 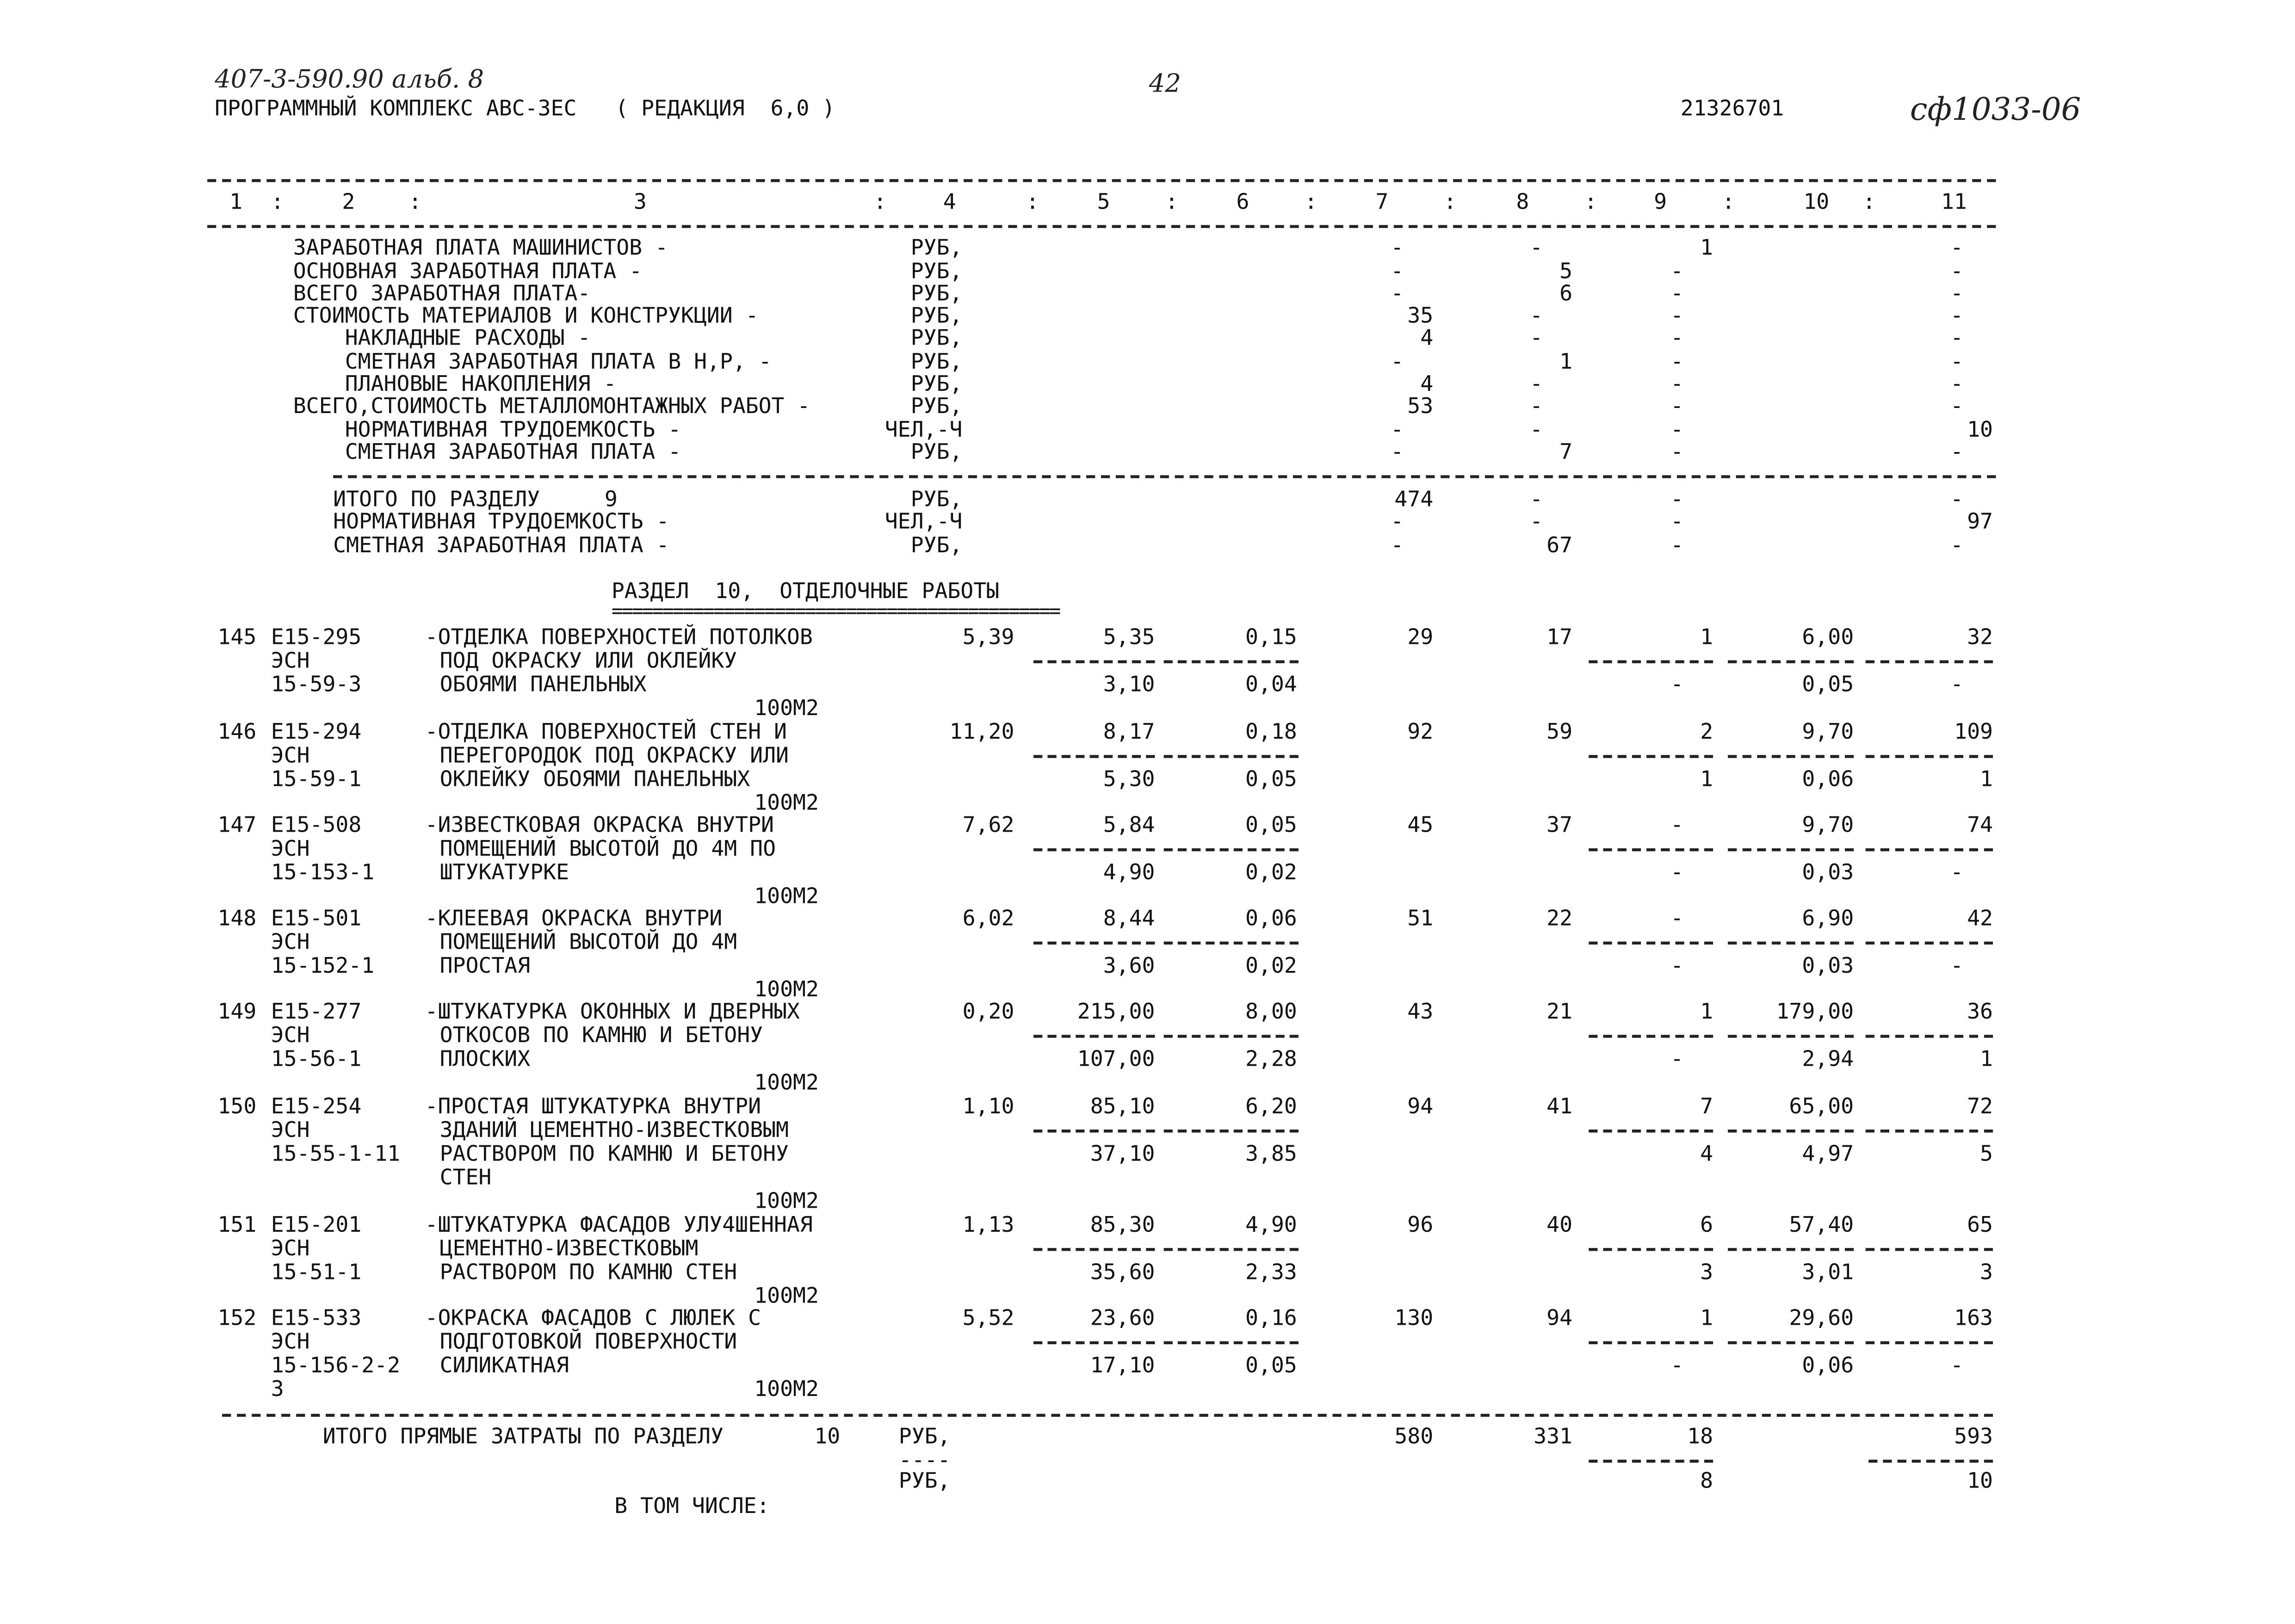 I want to click on item-c6-bottom: 0,02, so click(x=1271, y=967).